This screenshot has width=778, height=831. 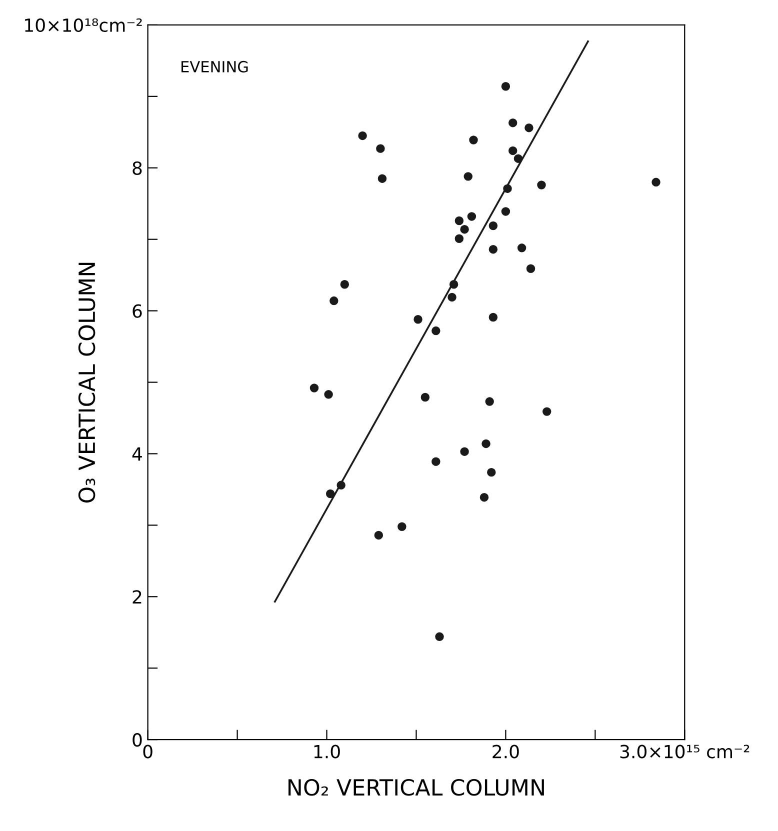 I want to click on y-tick-label: 6, so click(x=137, y=311).